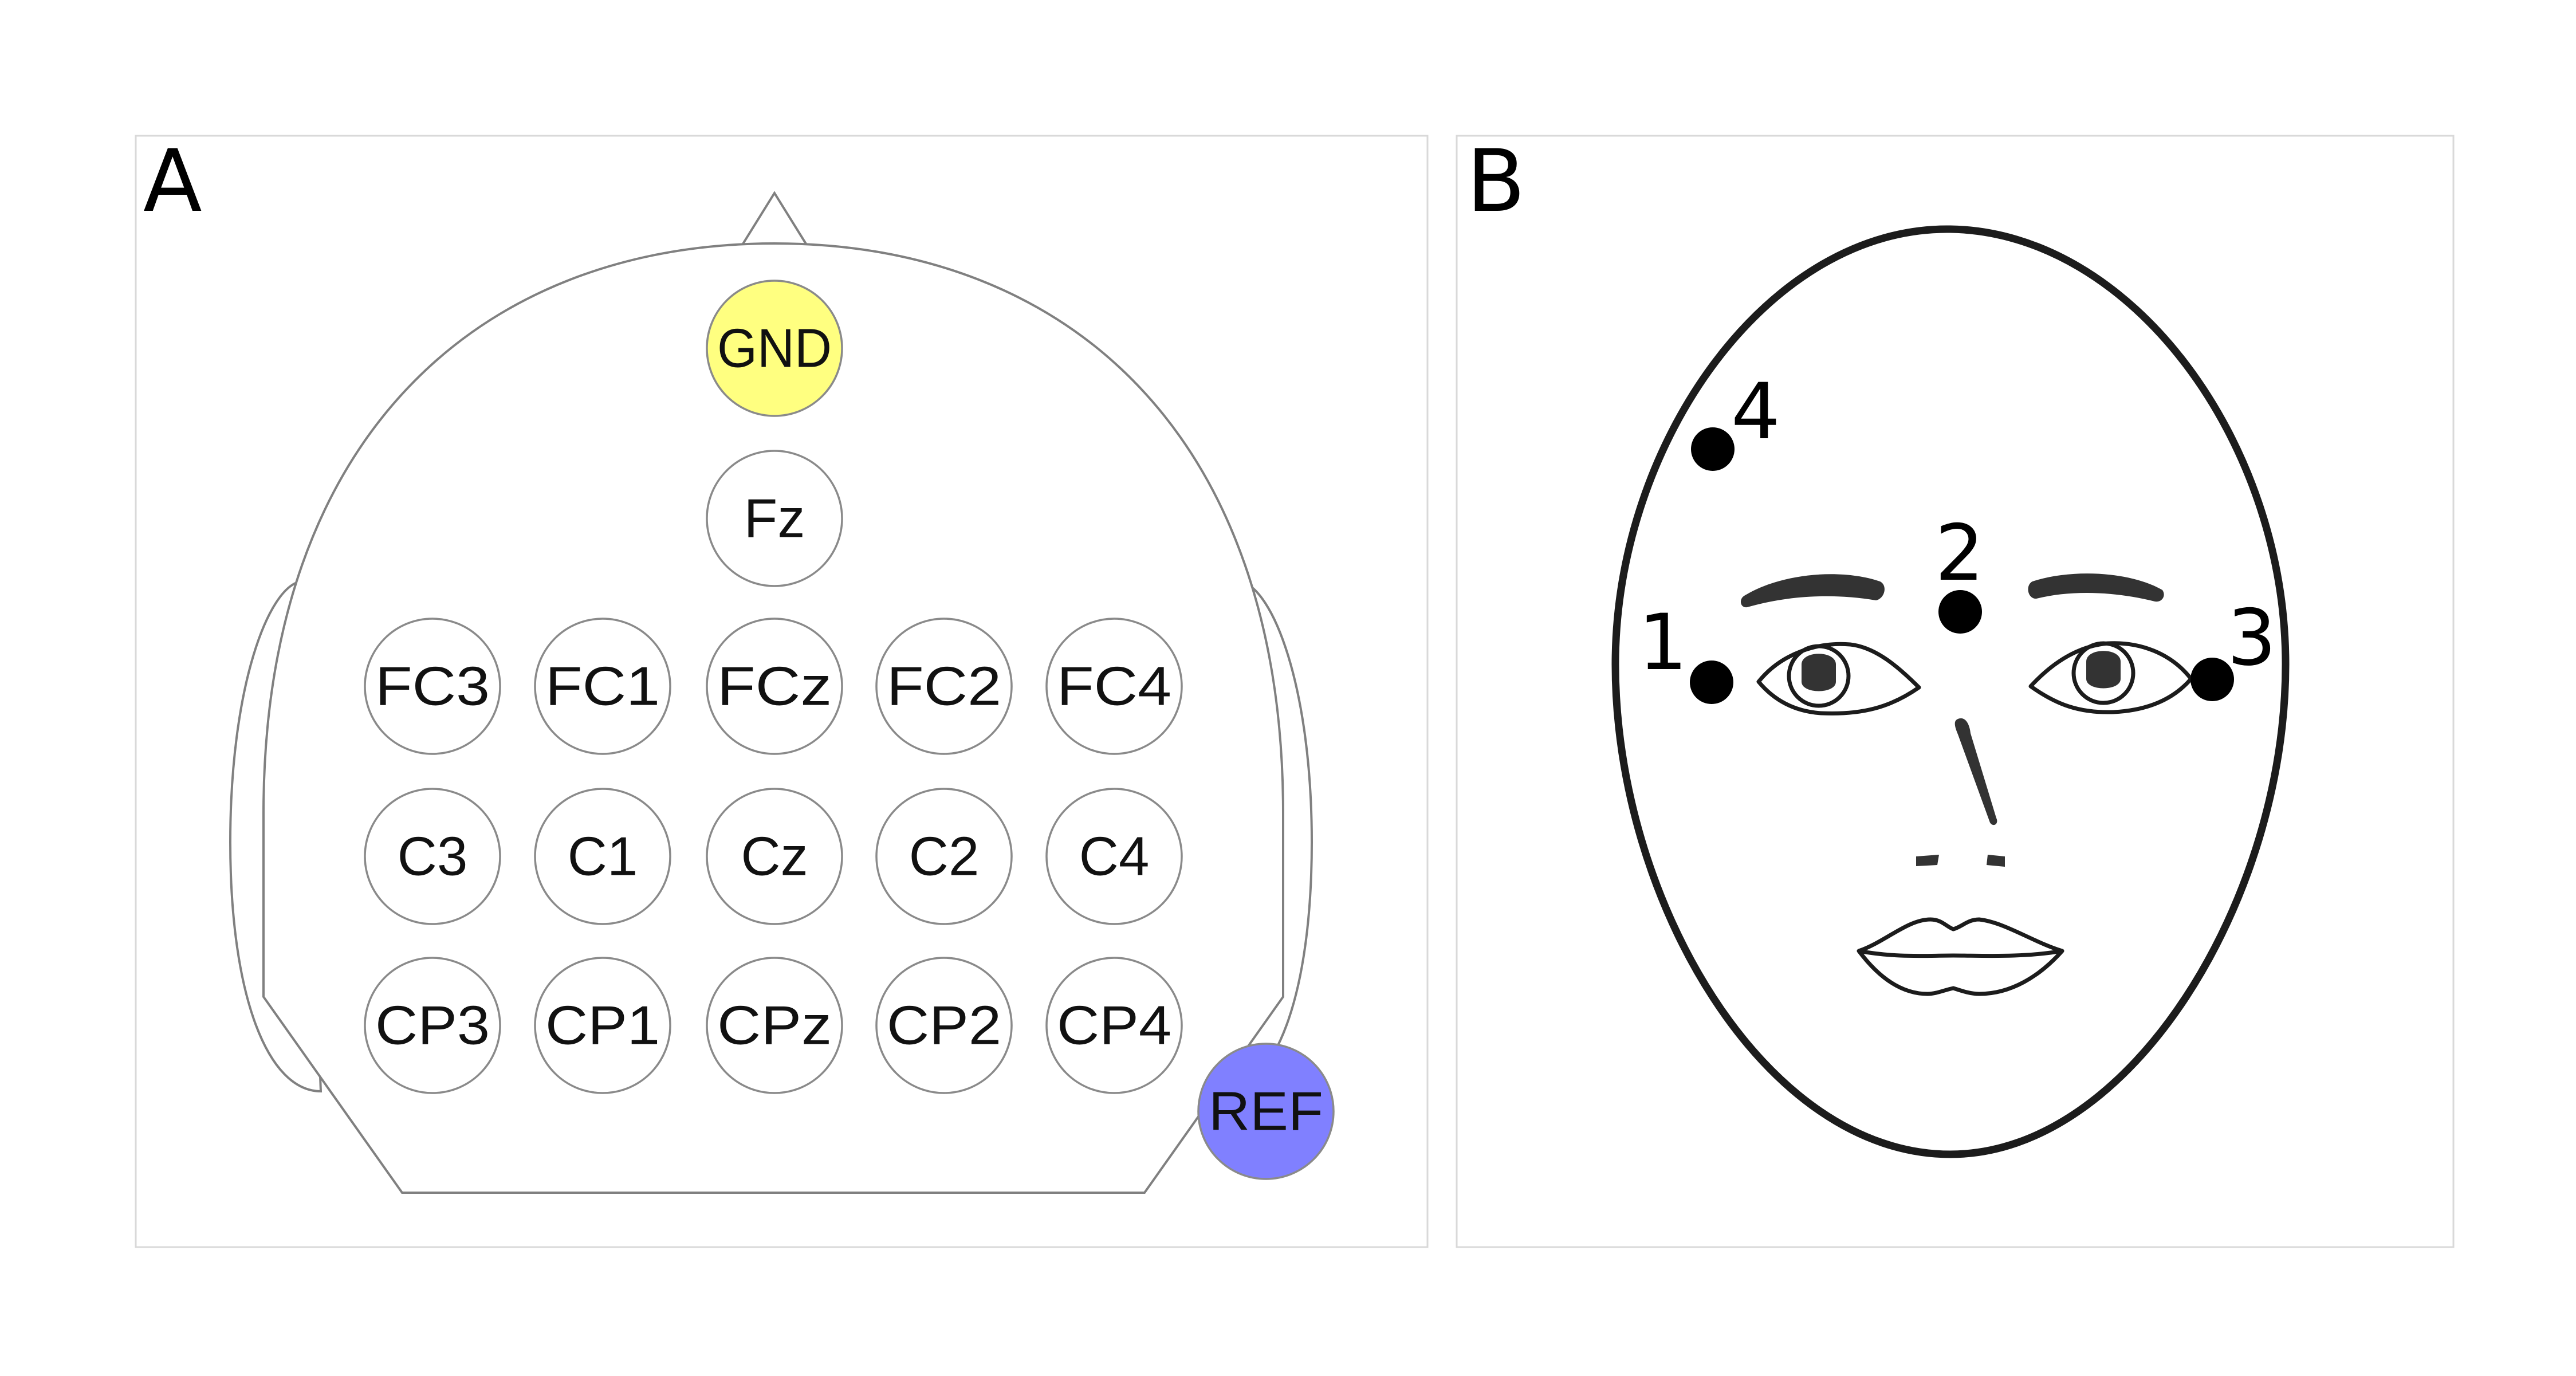 Image resolution: width=2576 pixels, height=1376 pixels. I want to click on electrode-fcz: FCz, so click(774, 686).